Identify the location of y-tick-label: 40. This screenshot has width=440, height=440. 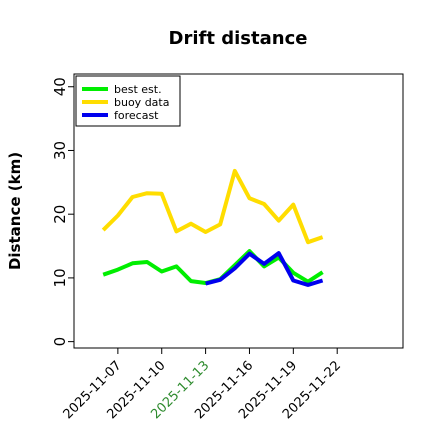
(60, 86).